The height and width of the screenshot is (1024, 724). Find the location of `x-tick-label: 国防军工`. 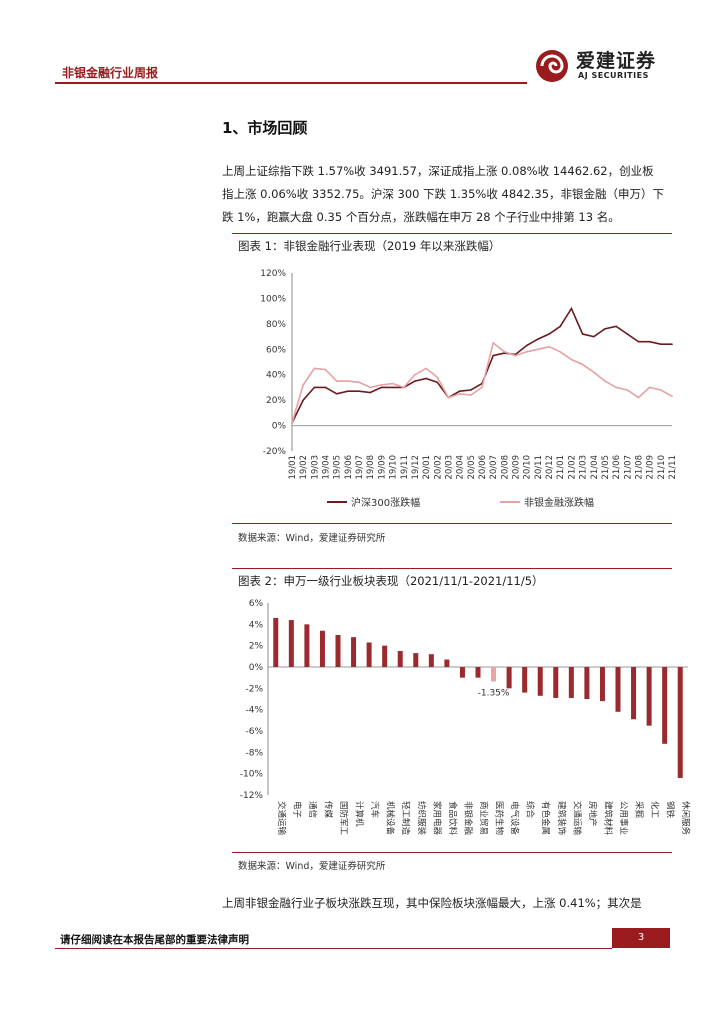

x-tick-label: 国防军工 is located at coordinates (343, 818).